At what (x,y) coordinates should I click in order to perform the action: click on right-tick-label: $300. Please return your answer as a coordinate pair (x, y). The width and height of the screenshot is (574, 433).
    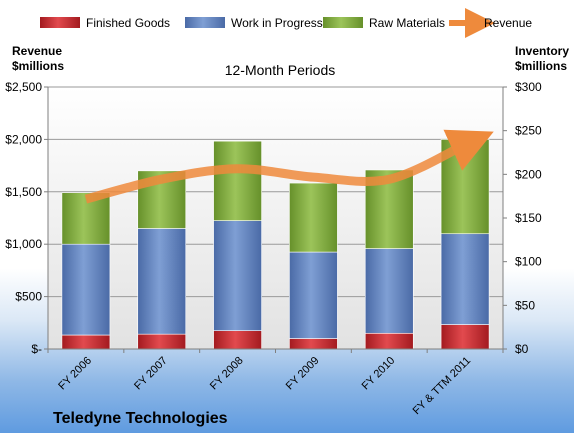
    Looking at the image, I should click on (528, 87).